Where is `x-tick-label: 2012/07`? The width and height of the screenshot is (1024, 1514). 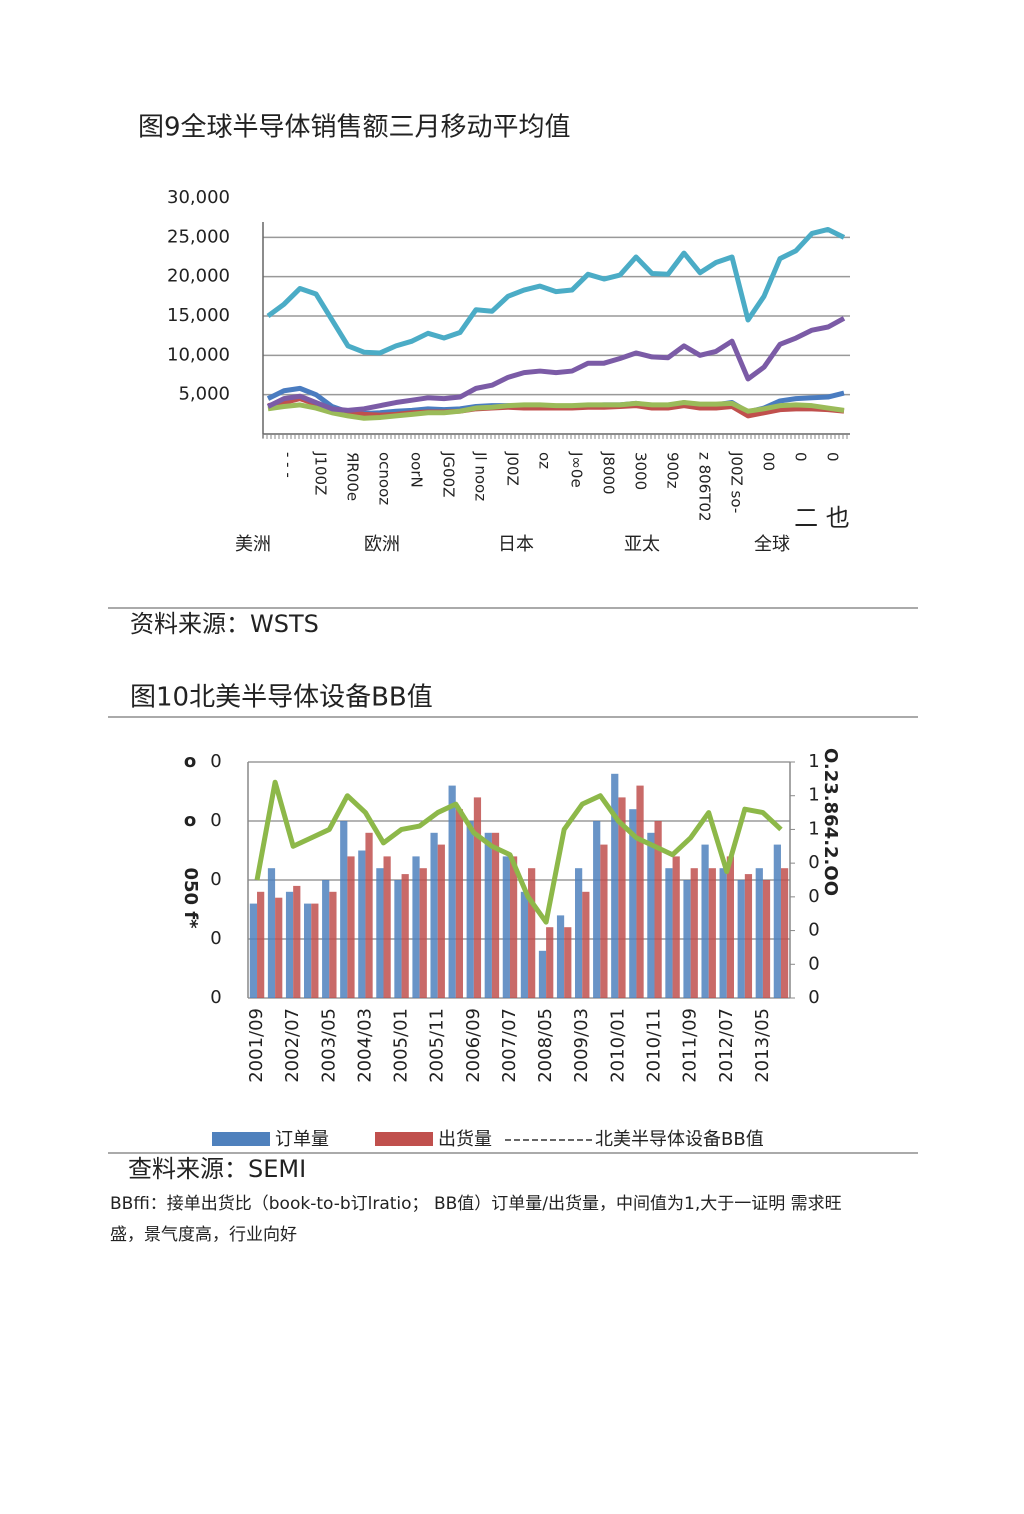
x-tick-label: 2012/07 is located at coordinates (726, 1045).